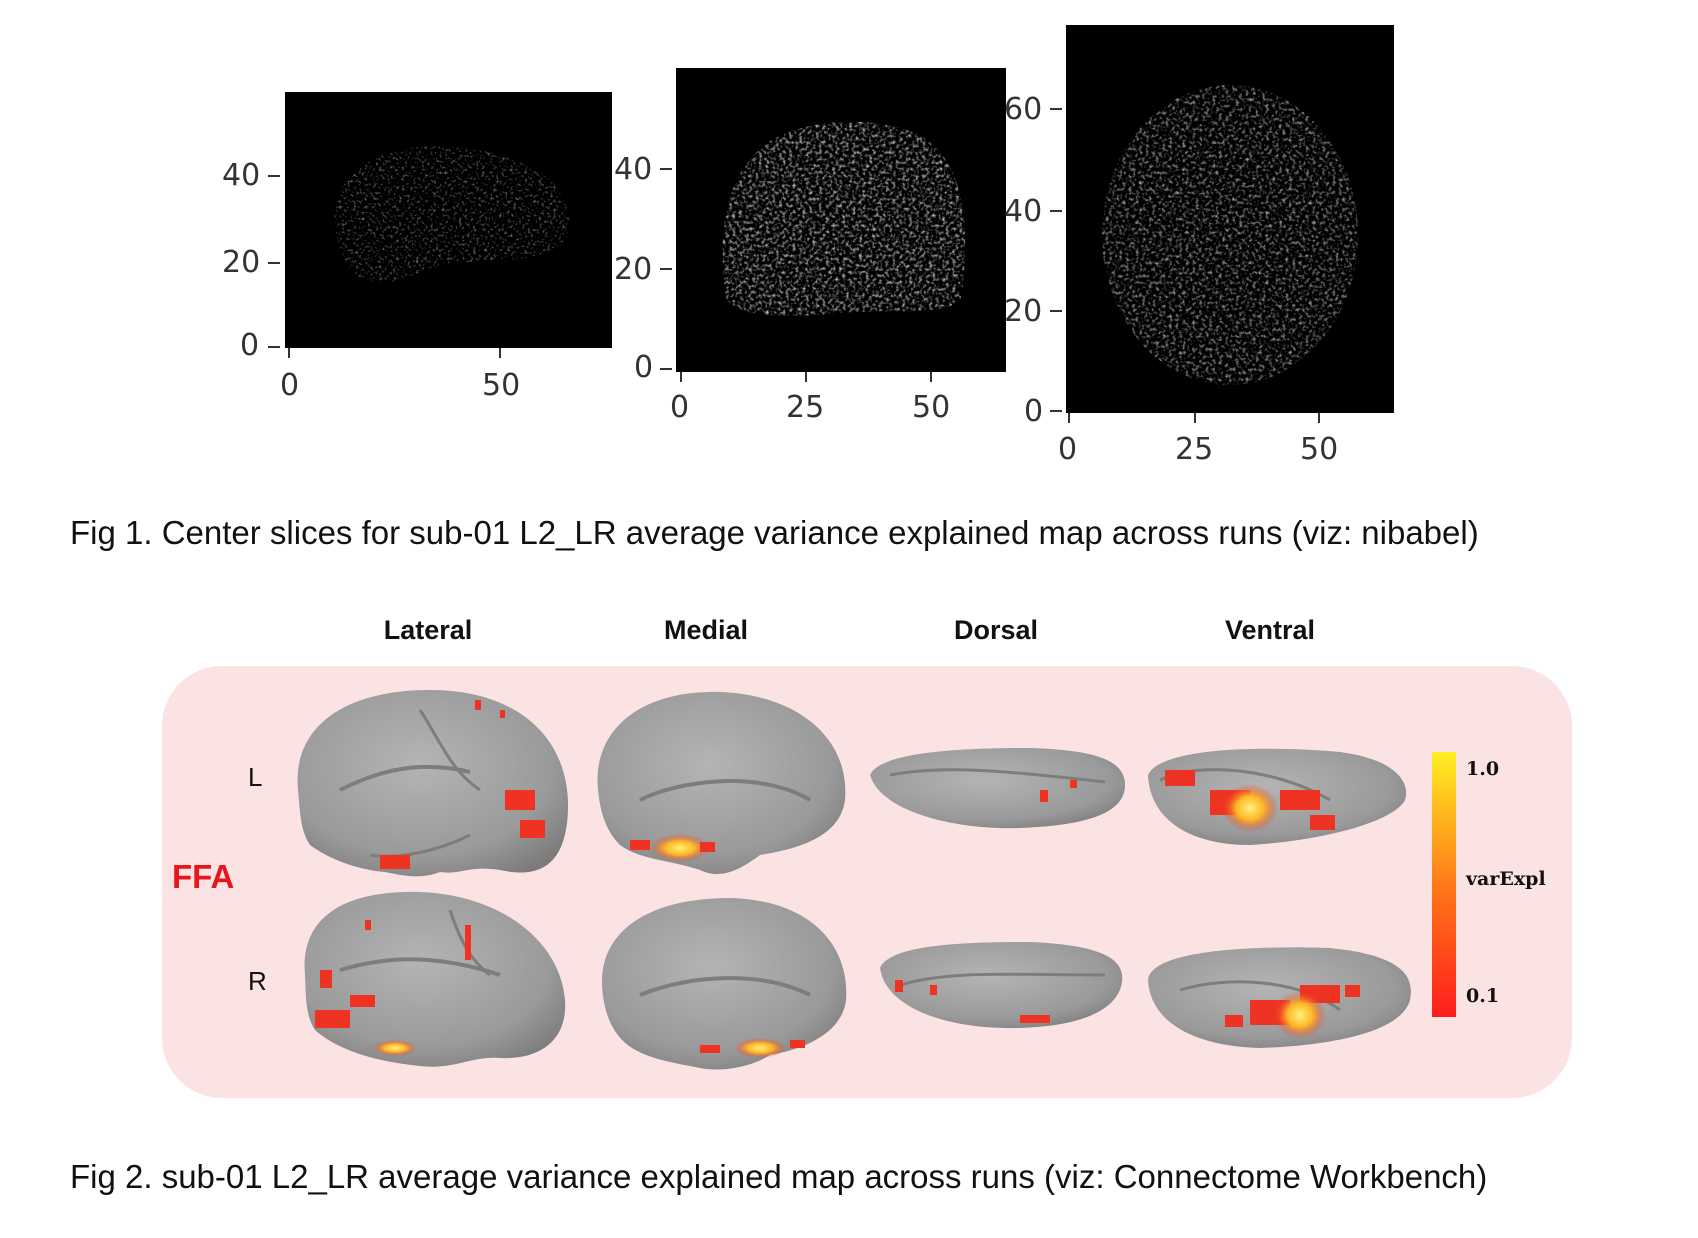 The height and width of the screenshot is (1238, 1698). I want to click on colorbar-max-label: 1.0, so click(1483, 769).